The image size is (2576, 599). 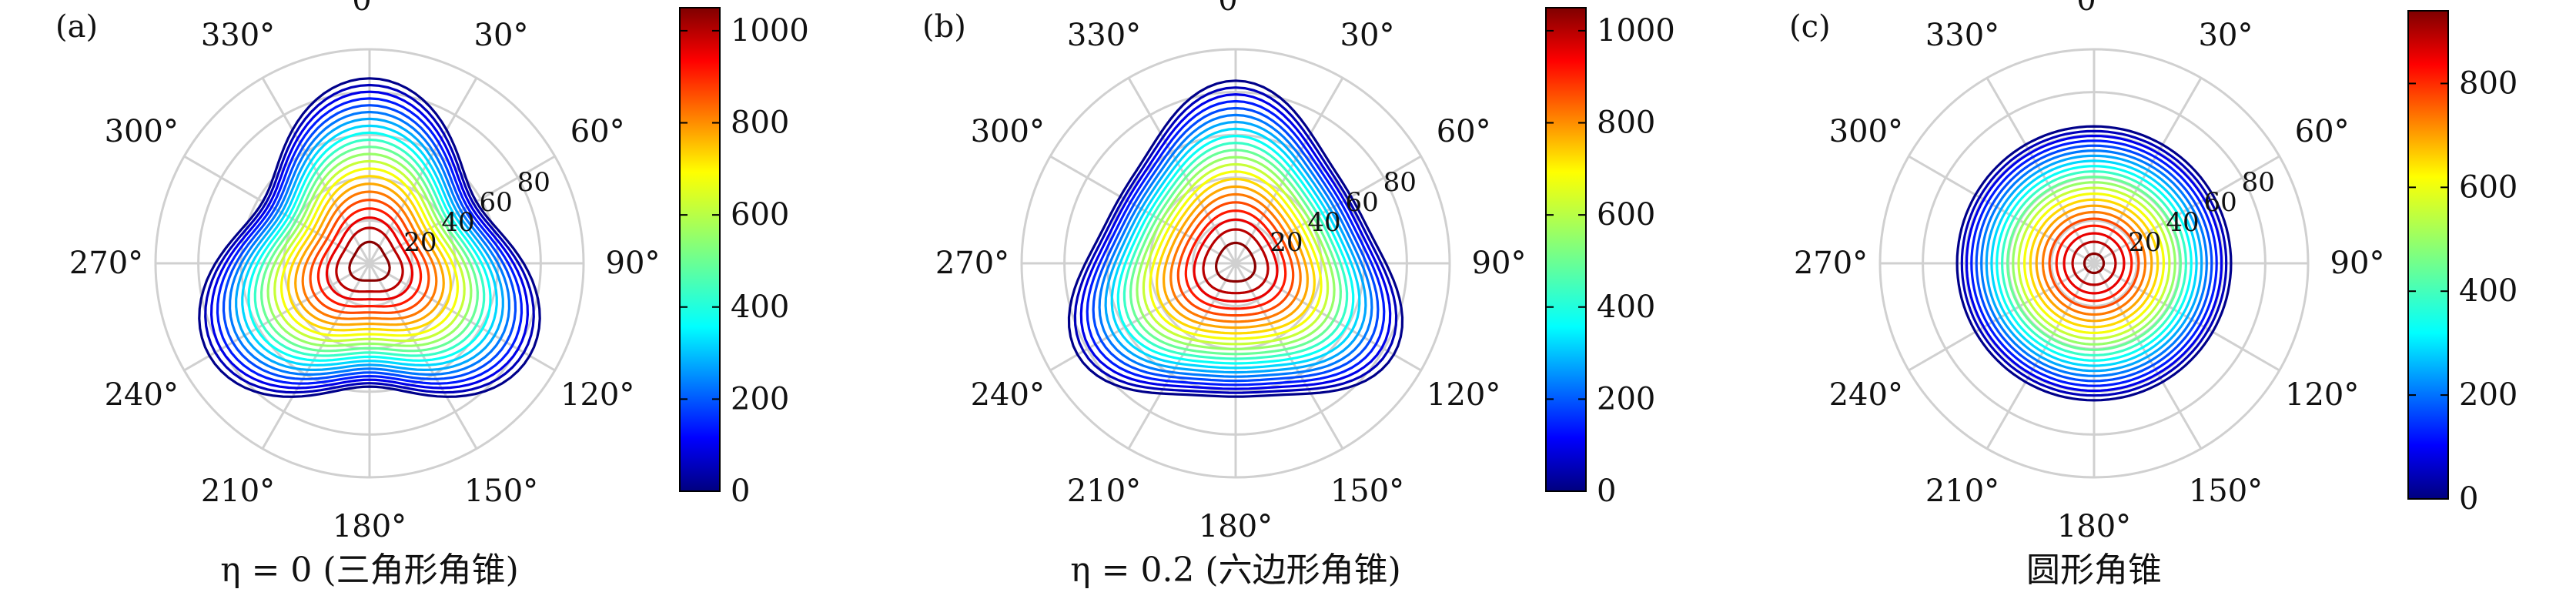 I want to click on panel-label: (b), so click(x=944, y=27).